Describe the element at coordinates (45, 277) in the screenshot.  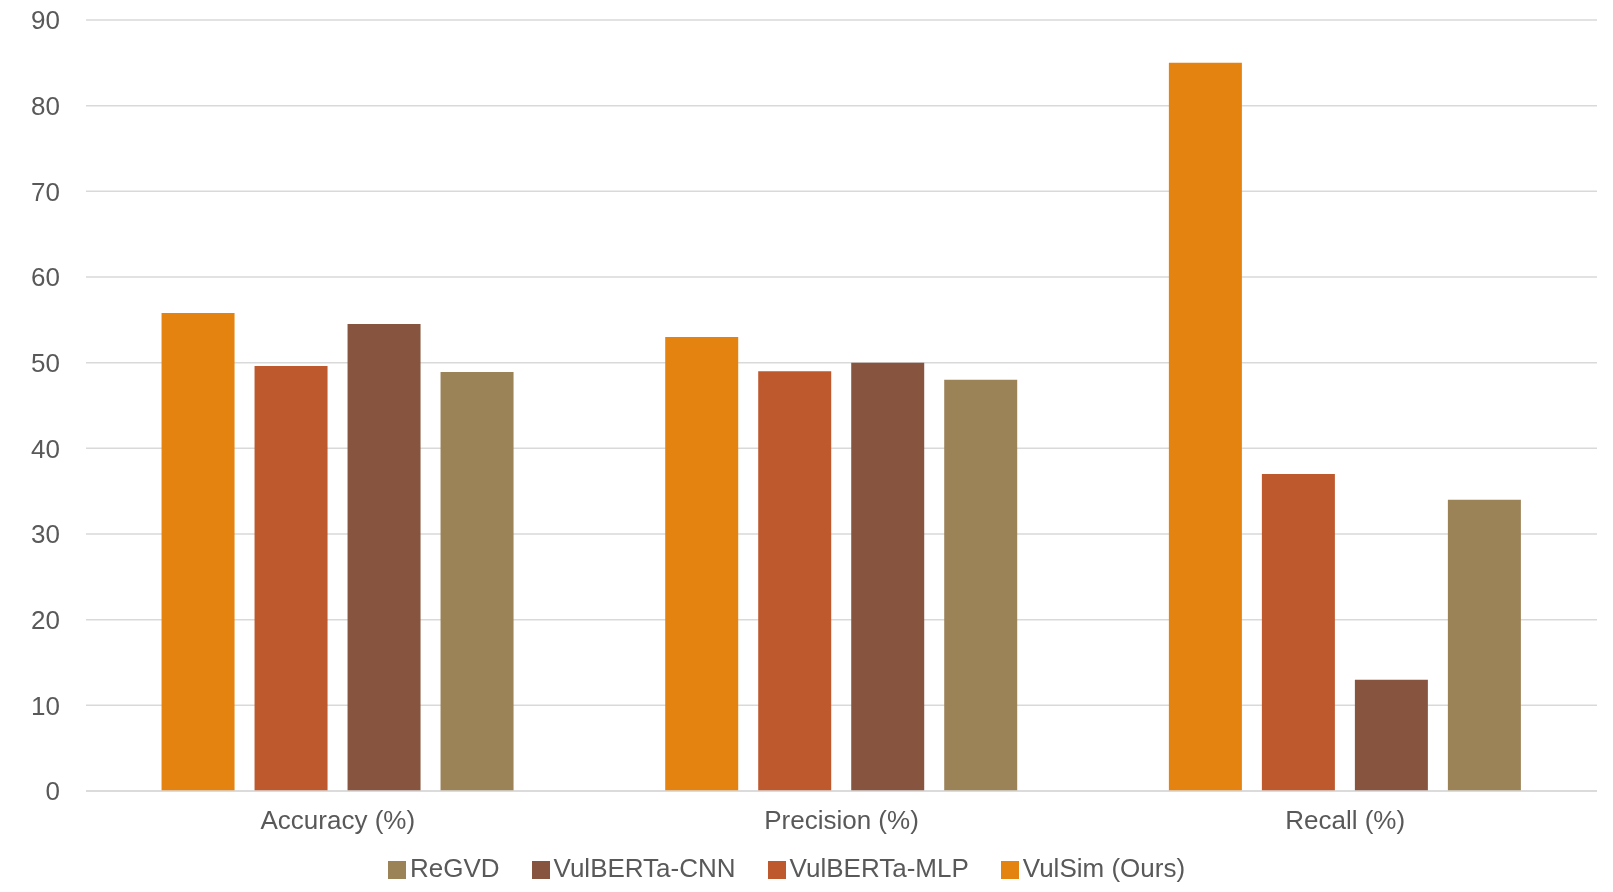
I see `y-tick-label: 60` at that location.